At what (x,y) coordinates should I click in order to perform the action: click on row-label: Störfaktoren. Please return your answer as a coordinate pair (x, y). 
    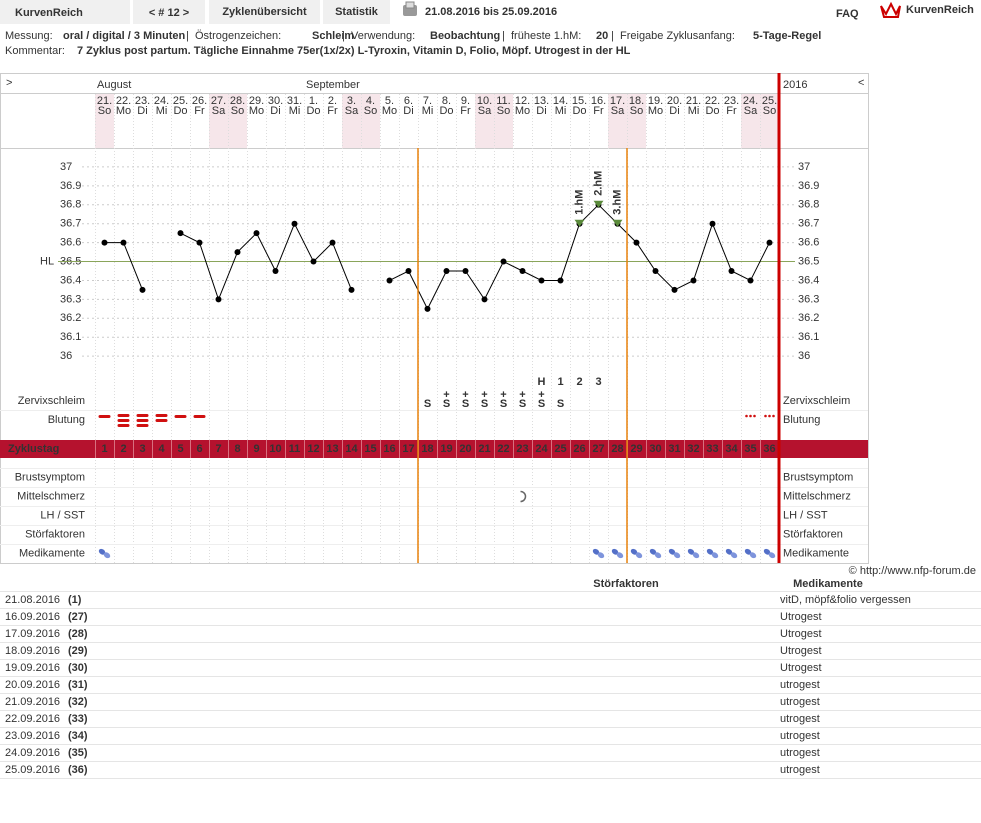
    Looking at the image, I should click on (55, 534).